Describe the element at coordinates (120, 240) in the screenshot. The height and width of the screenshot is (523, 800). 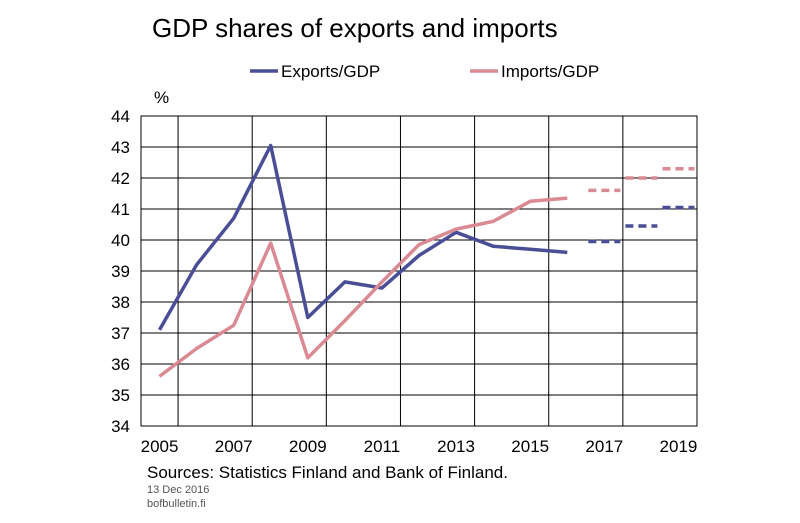
I see `y-tick-label: 40` at that location.